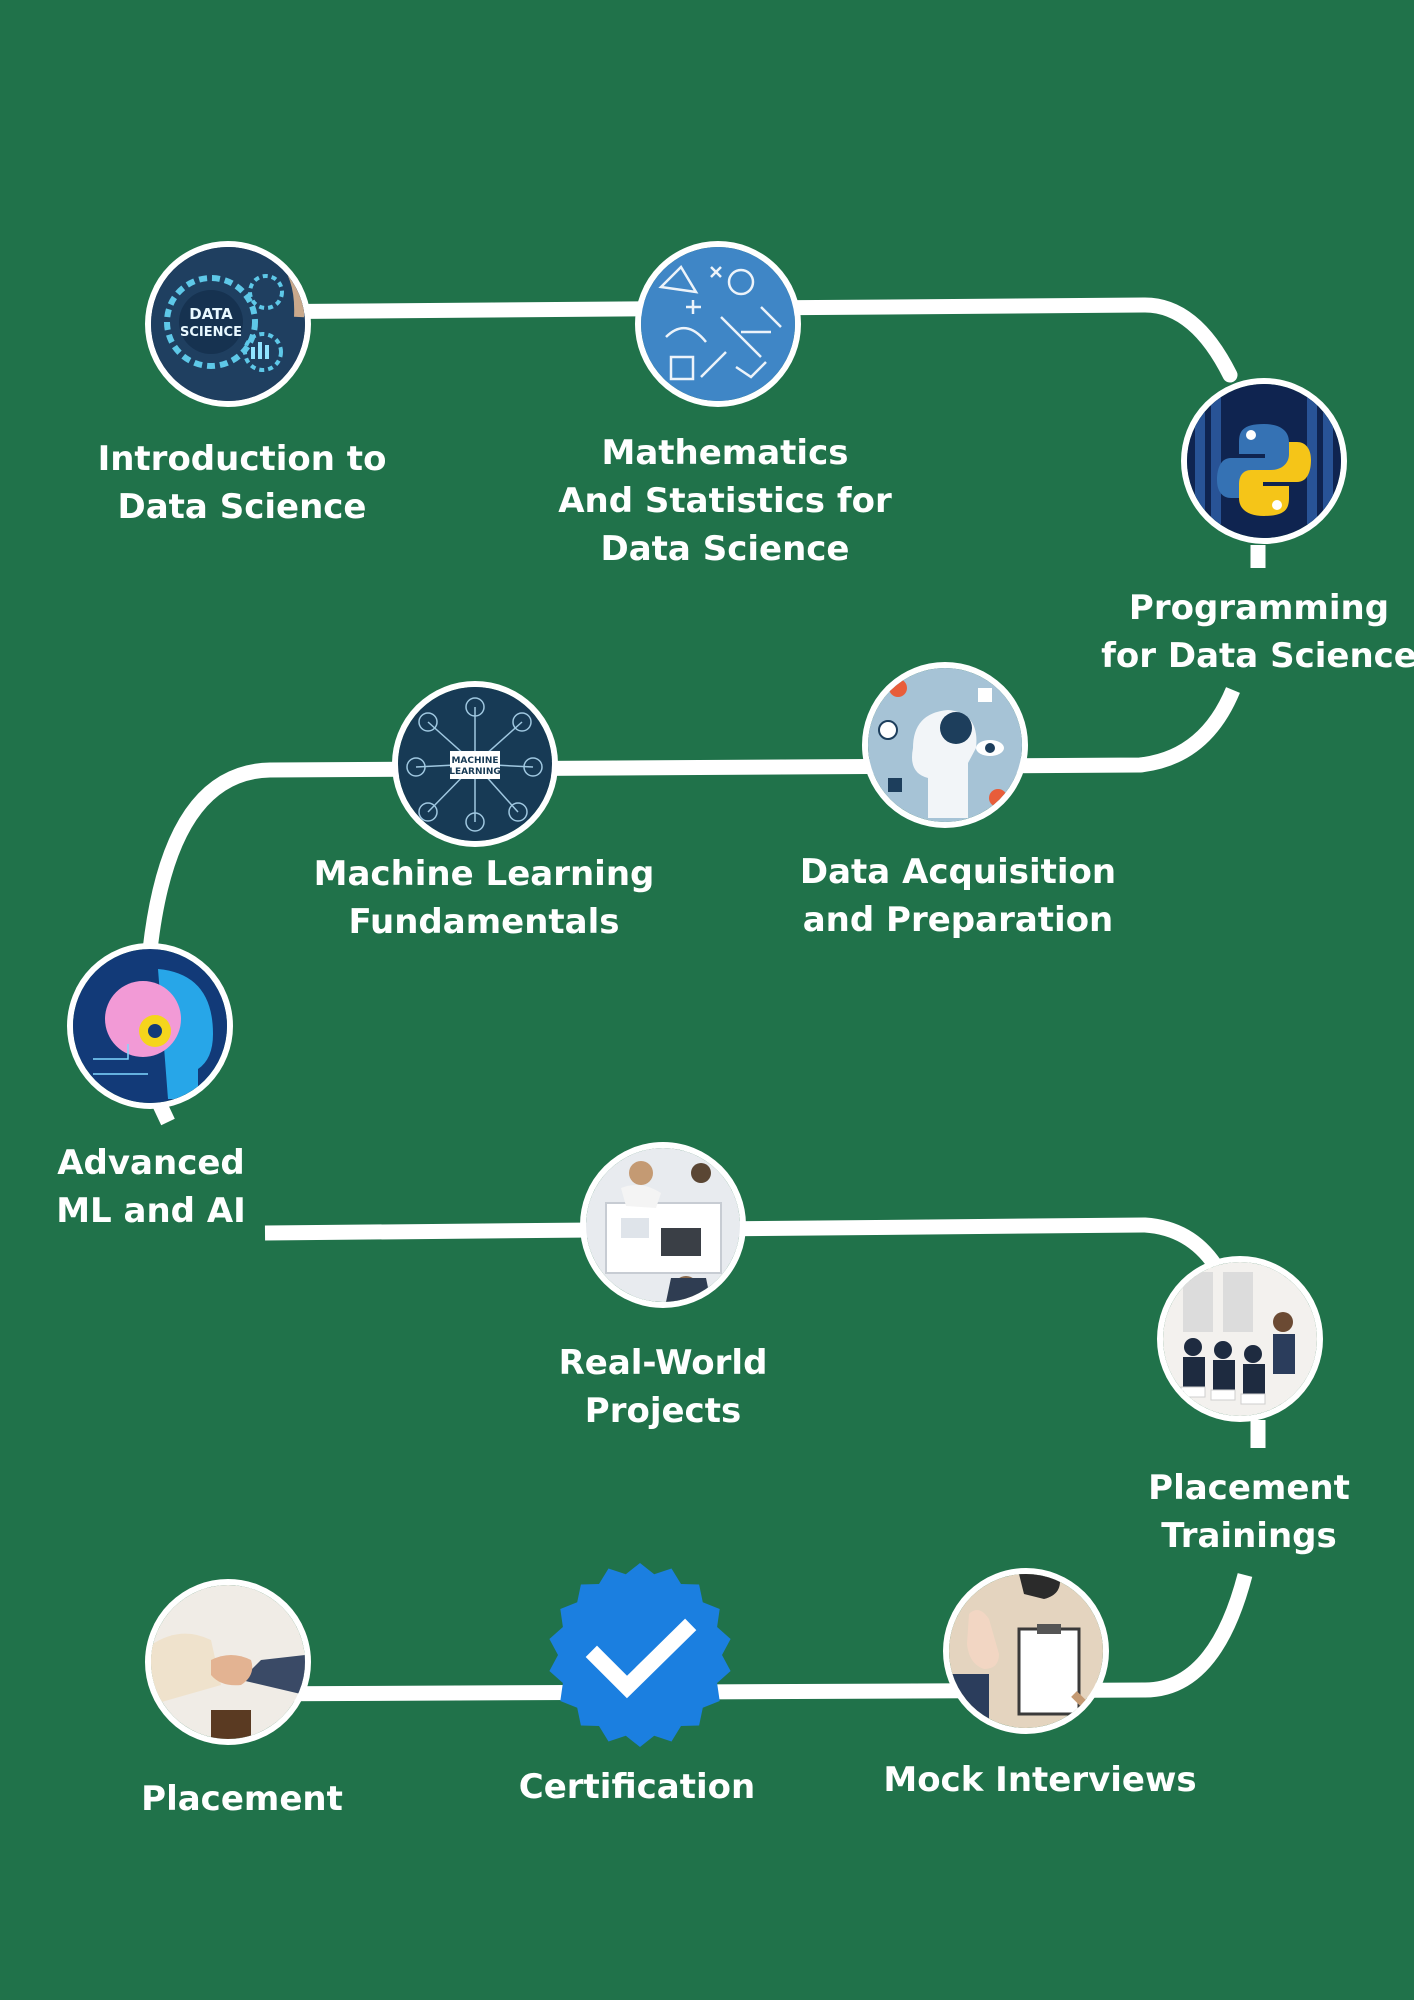 Image resolution: width=1414 pixels, height=2000 pixels. I want to click on python-logo-icon, so click(1264, 461).